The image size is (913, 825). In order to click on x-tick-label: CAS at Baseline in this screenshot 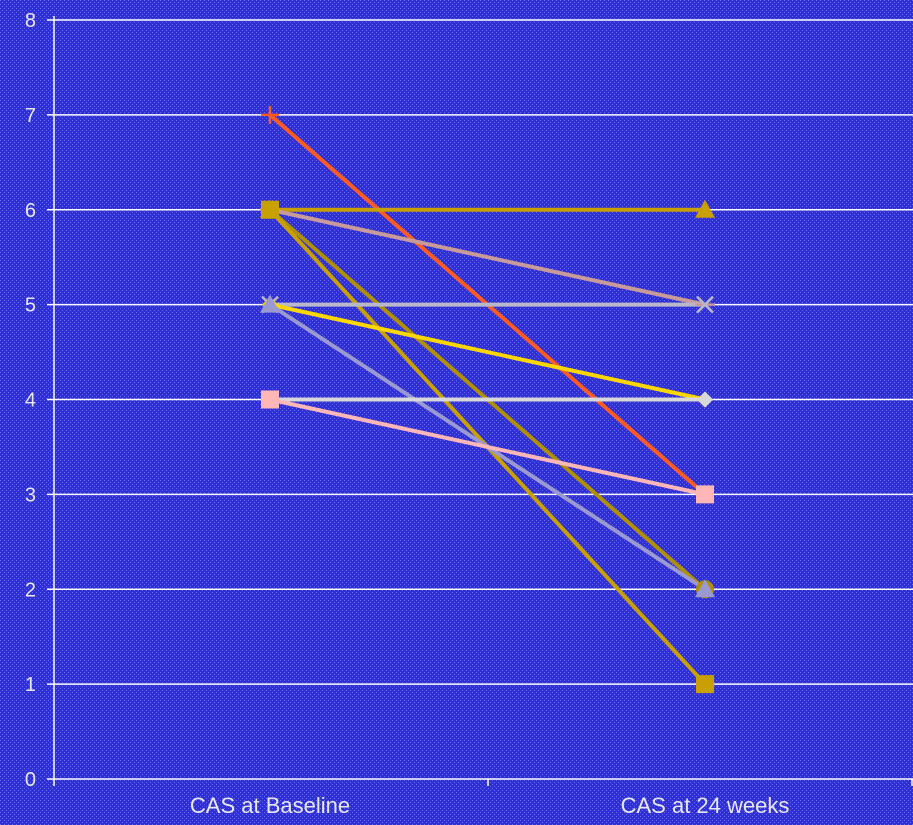, I will do `click(270, 805)`.